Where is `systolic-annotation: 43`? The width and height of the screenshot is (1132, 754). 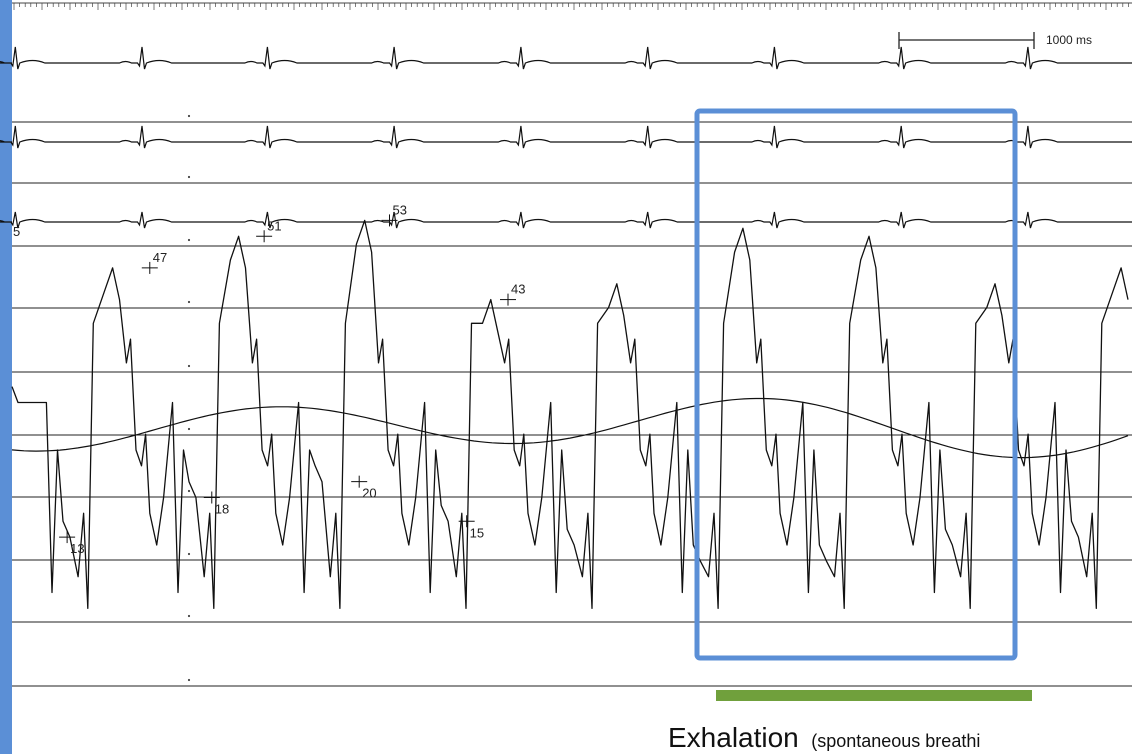 systolic-annotation: 43 is located at coordinates (512, 294).